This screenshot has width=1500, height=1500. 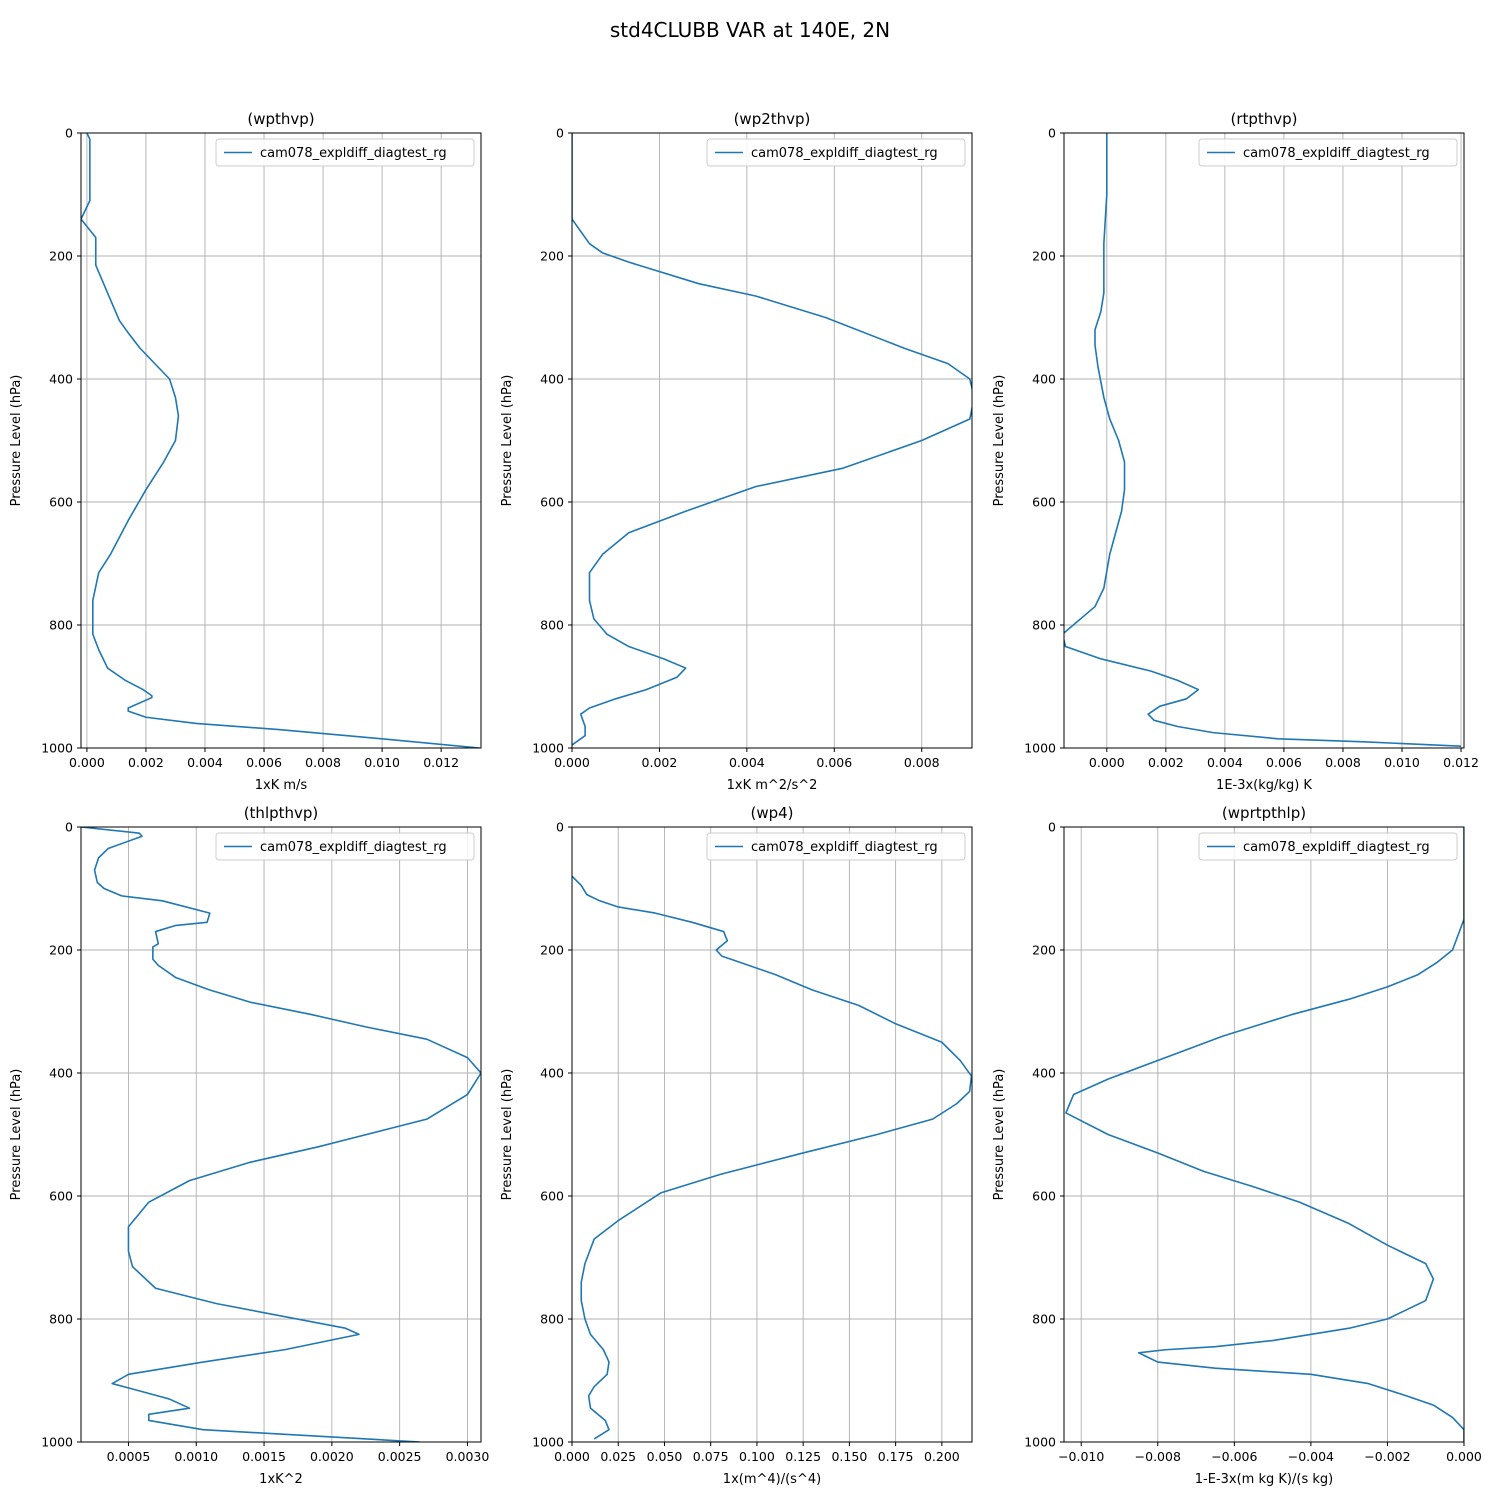 I want to click on x-tick-label: 0.0005, so click(x=129, y=1456).